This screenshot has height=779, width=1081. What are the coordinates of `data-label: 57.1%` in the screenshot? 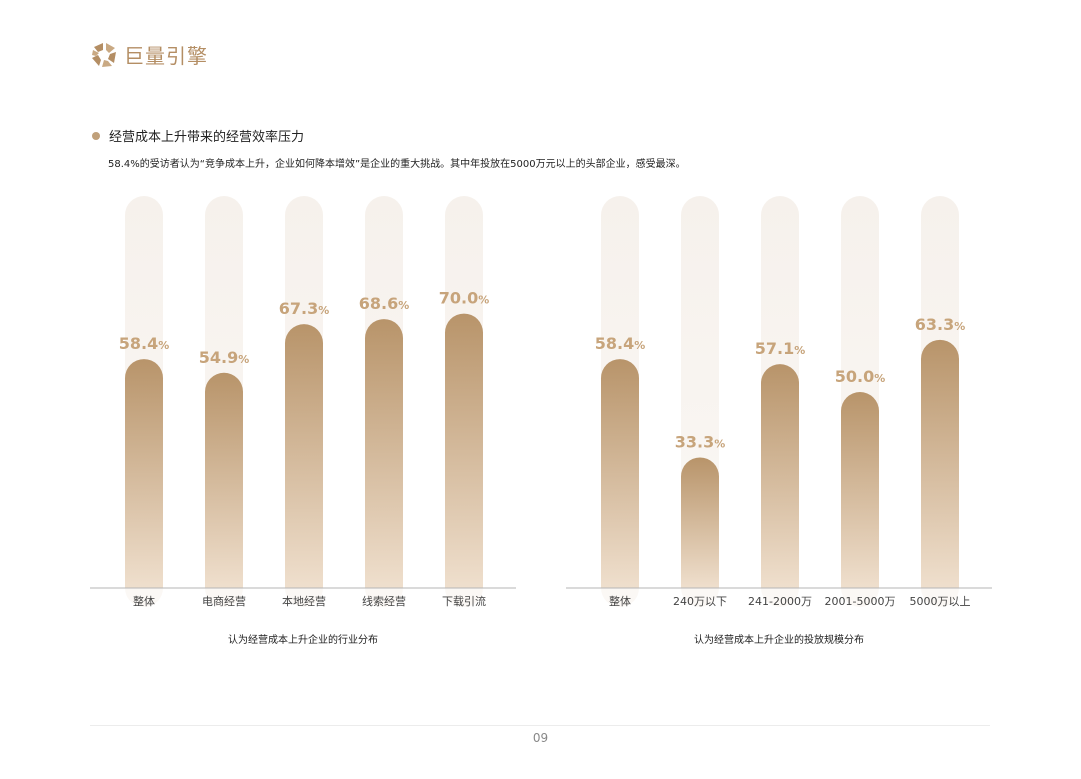 It's located at (780, 348).